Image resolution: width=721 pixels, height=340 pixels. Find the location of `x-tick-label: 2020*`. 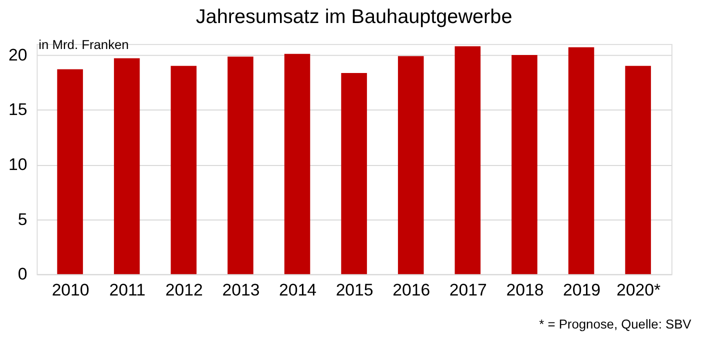

x-tick-label: 2020* is located at coordinates (639, 290).